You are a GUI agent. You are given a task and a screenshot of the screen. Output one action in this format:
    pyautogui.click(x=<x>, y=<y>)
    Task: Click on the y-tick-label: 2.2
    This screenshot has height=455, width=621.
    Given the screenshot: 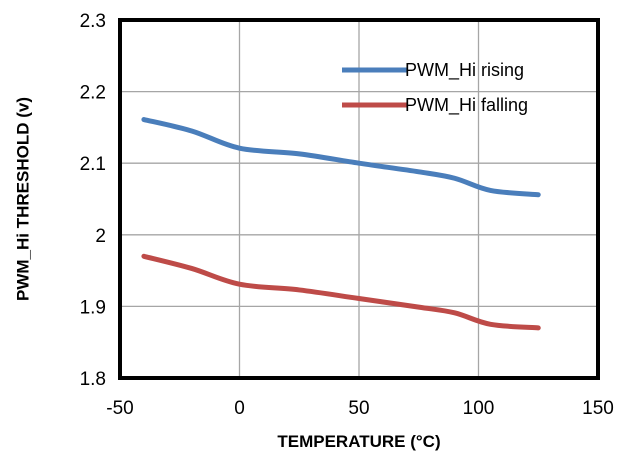 What is the action you would take?
    pyautogui.click(x=93, y=93)
    